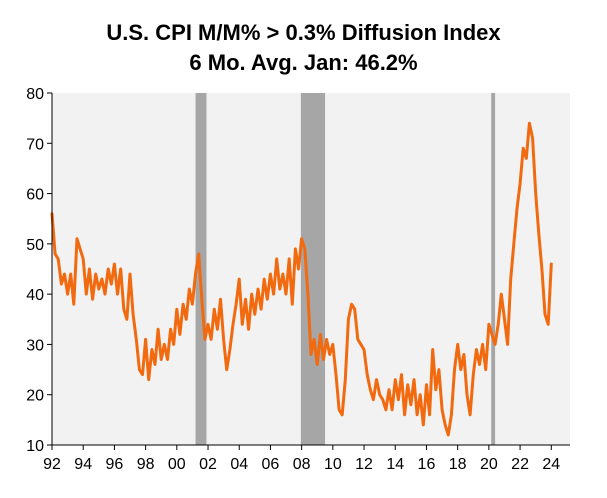  I want to click on x-tick-label: 98, so click(146, 464).